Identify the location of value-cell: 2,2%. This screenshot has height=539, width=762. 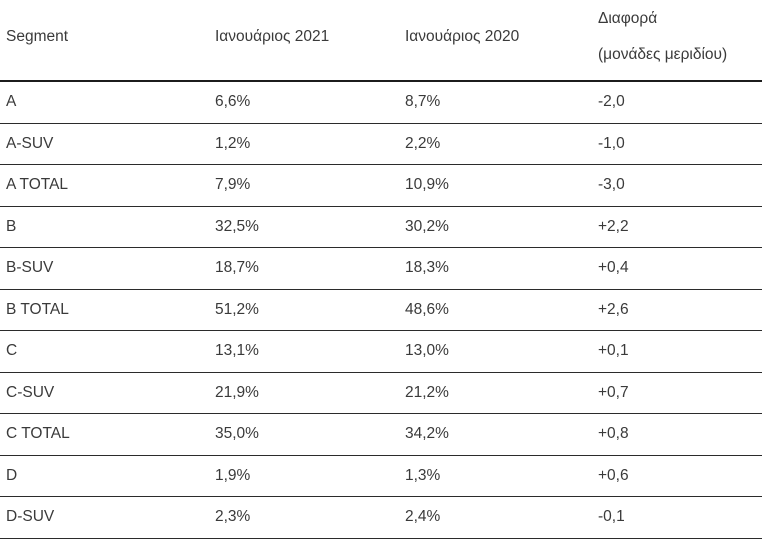
(495, 144).